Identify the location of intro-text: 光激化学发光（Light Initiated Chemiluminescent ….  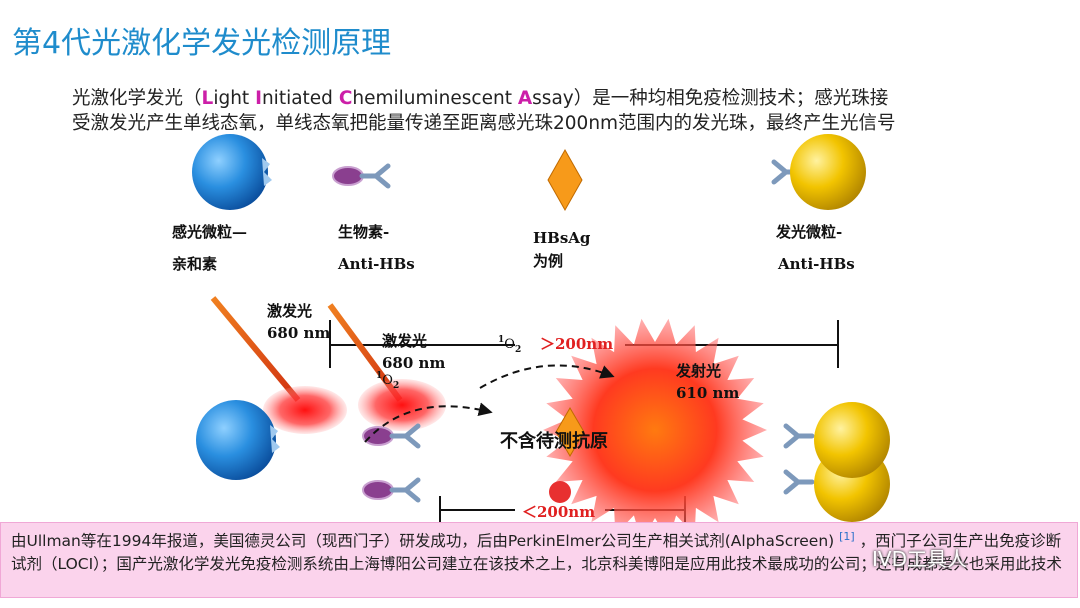
(487, 111).